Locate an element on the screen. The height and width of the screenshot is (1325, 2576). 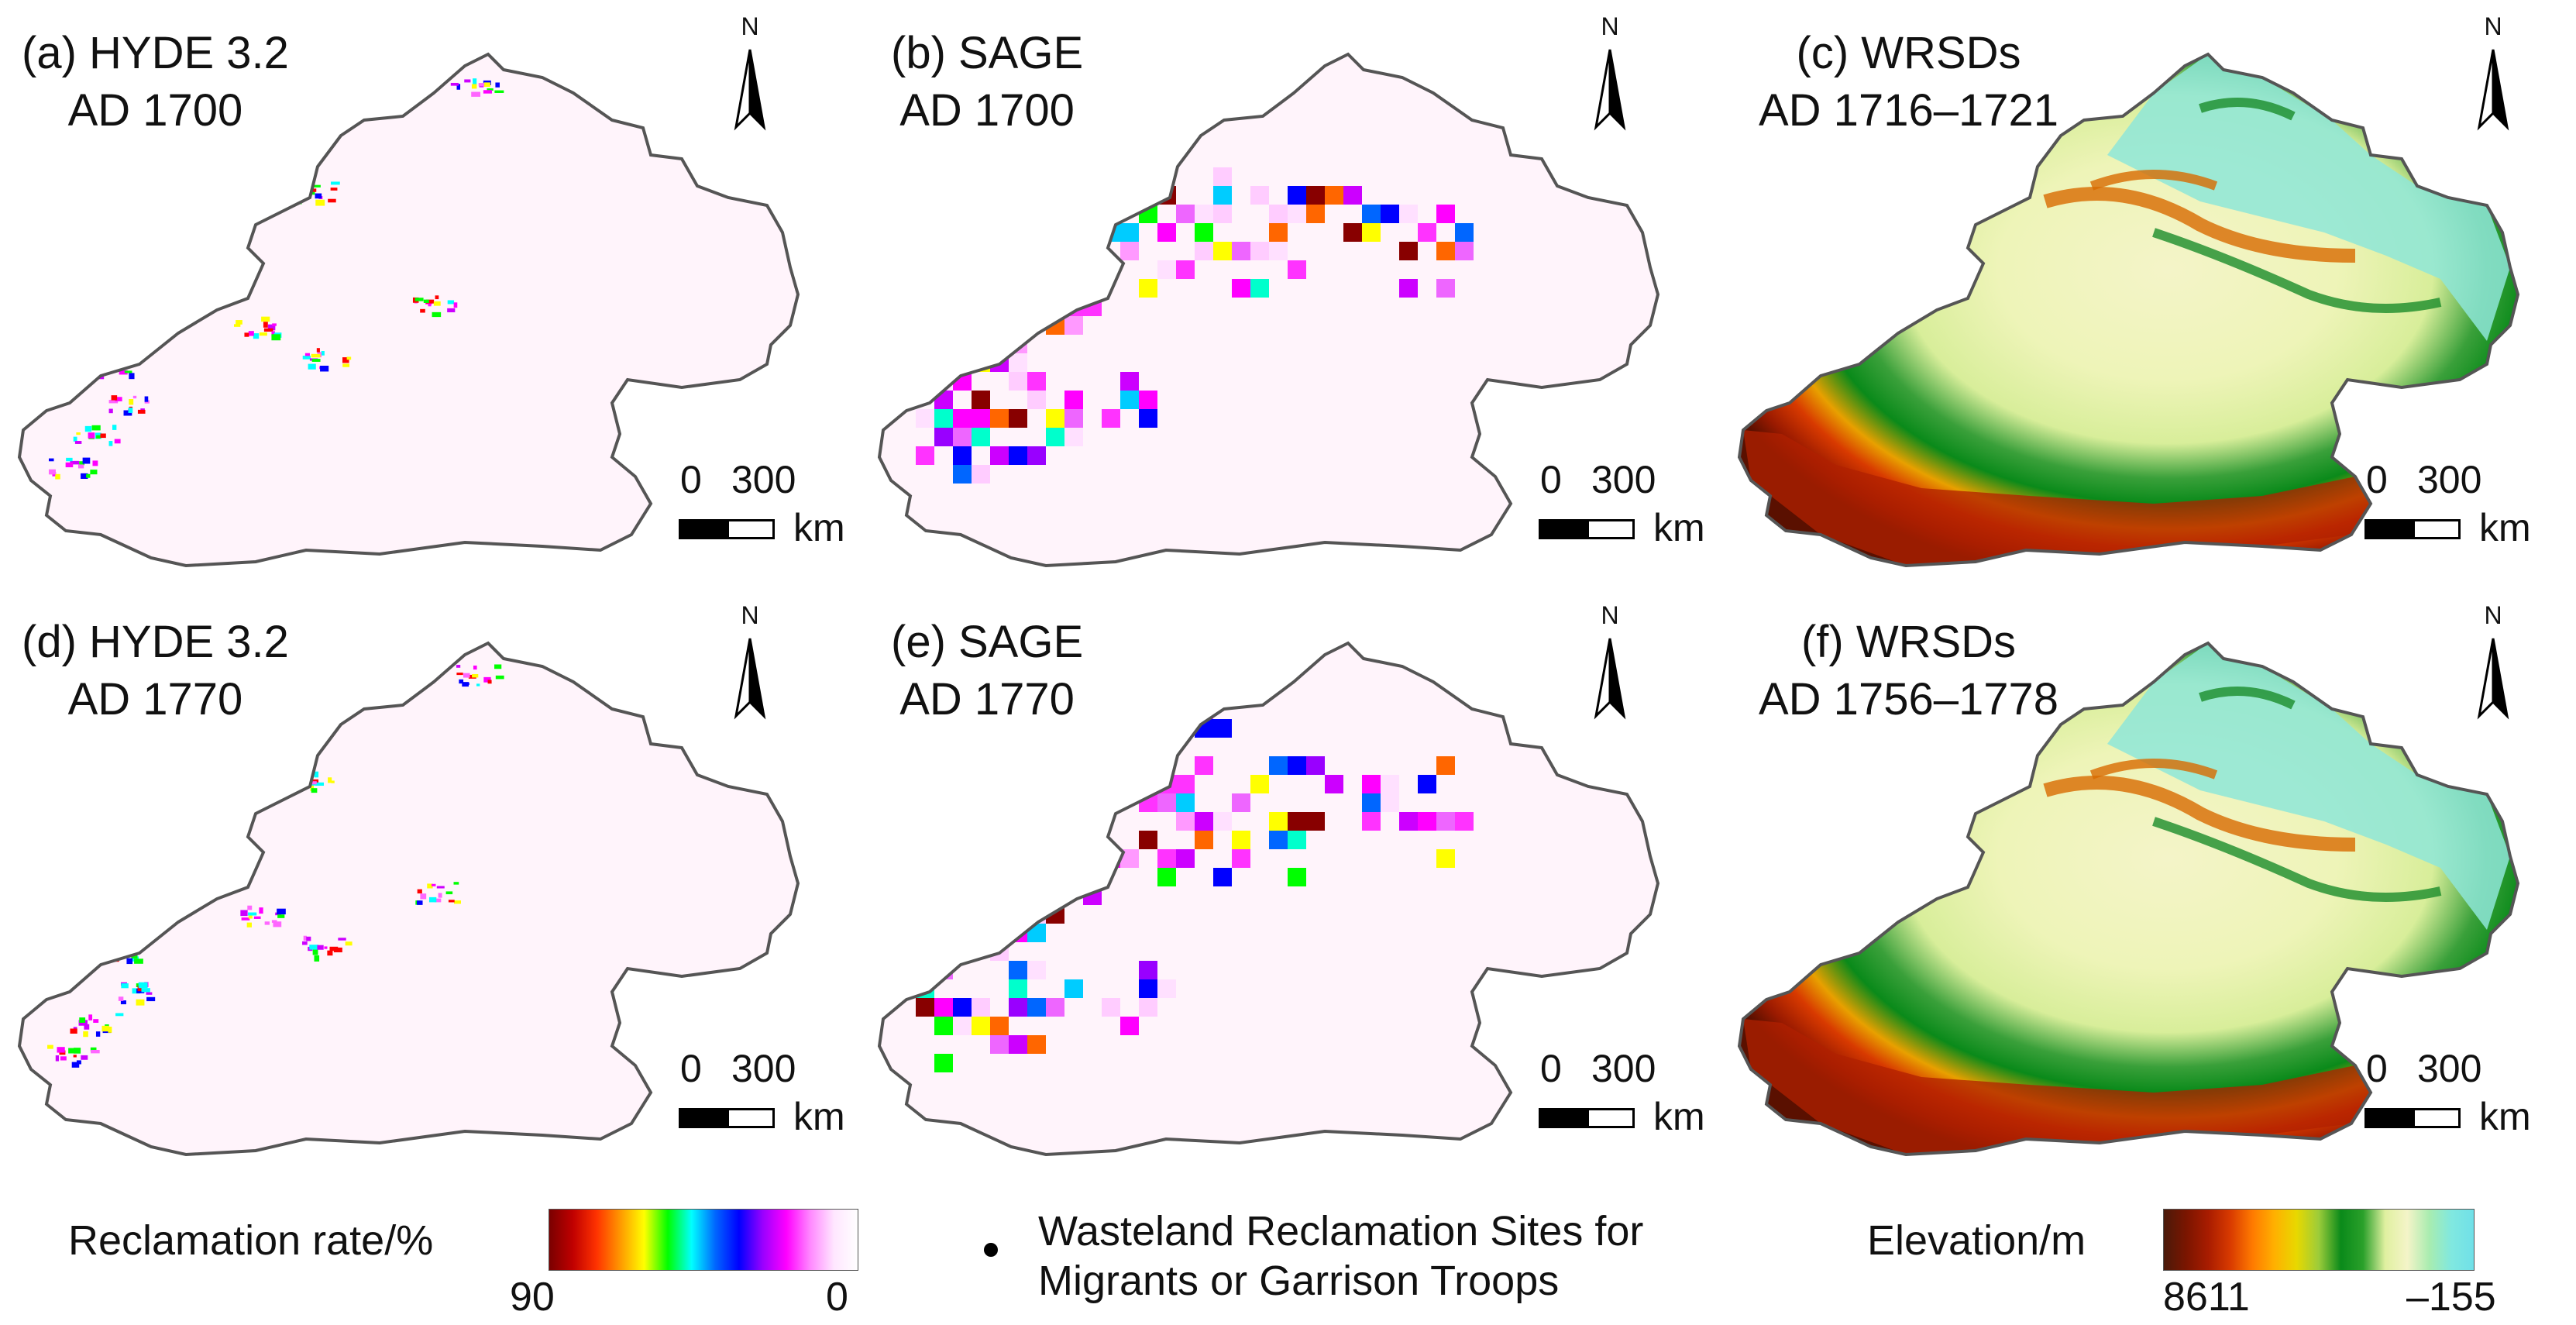
reclamation-colorbar is located at coordinates (703, 1240).